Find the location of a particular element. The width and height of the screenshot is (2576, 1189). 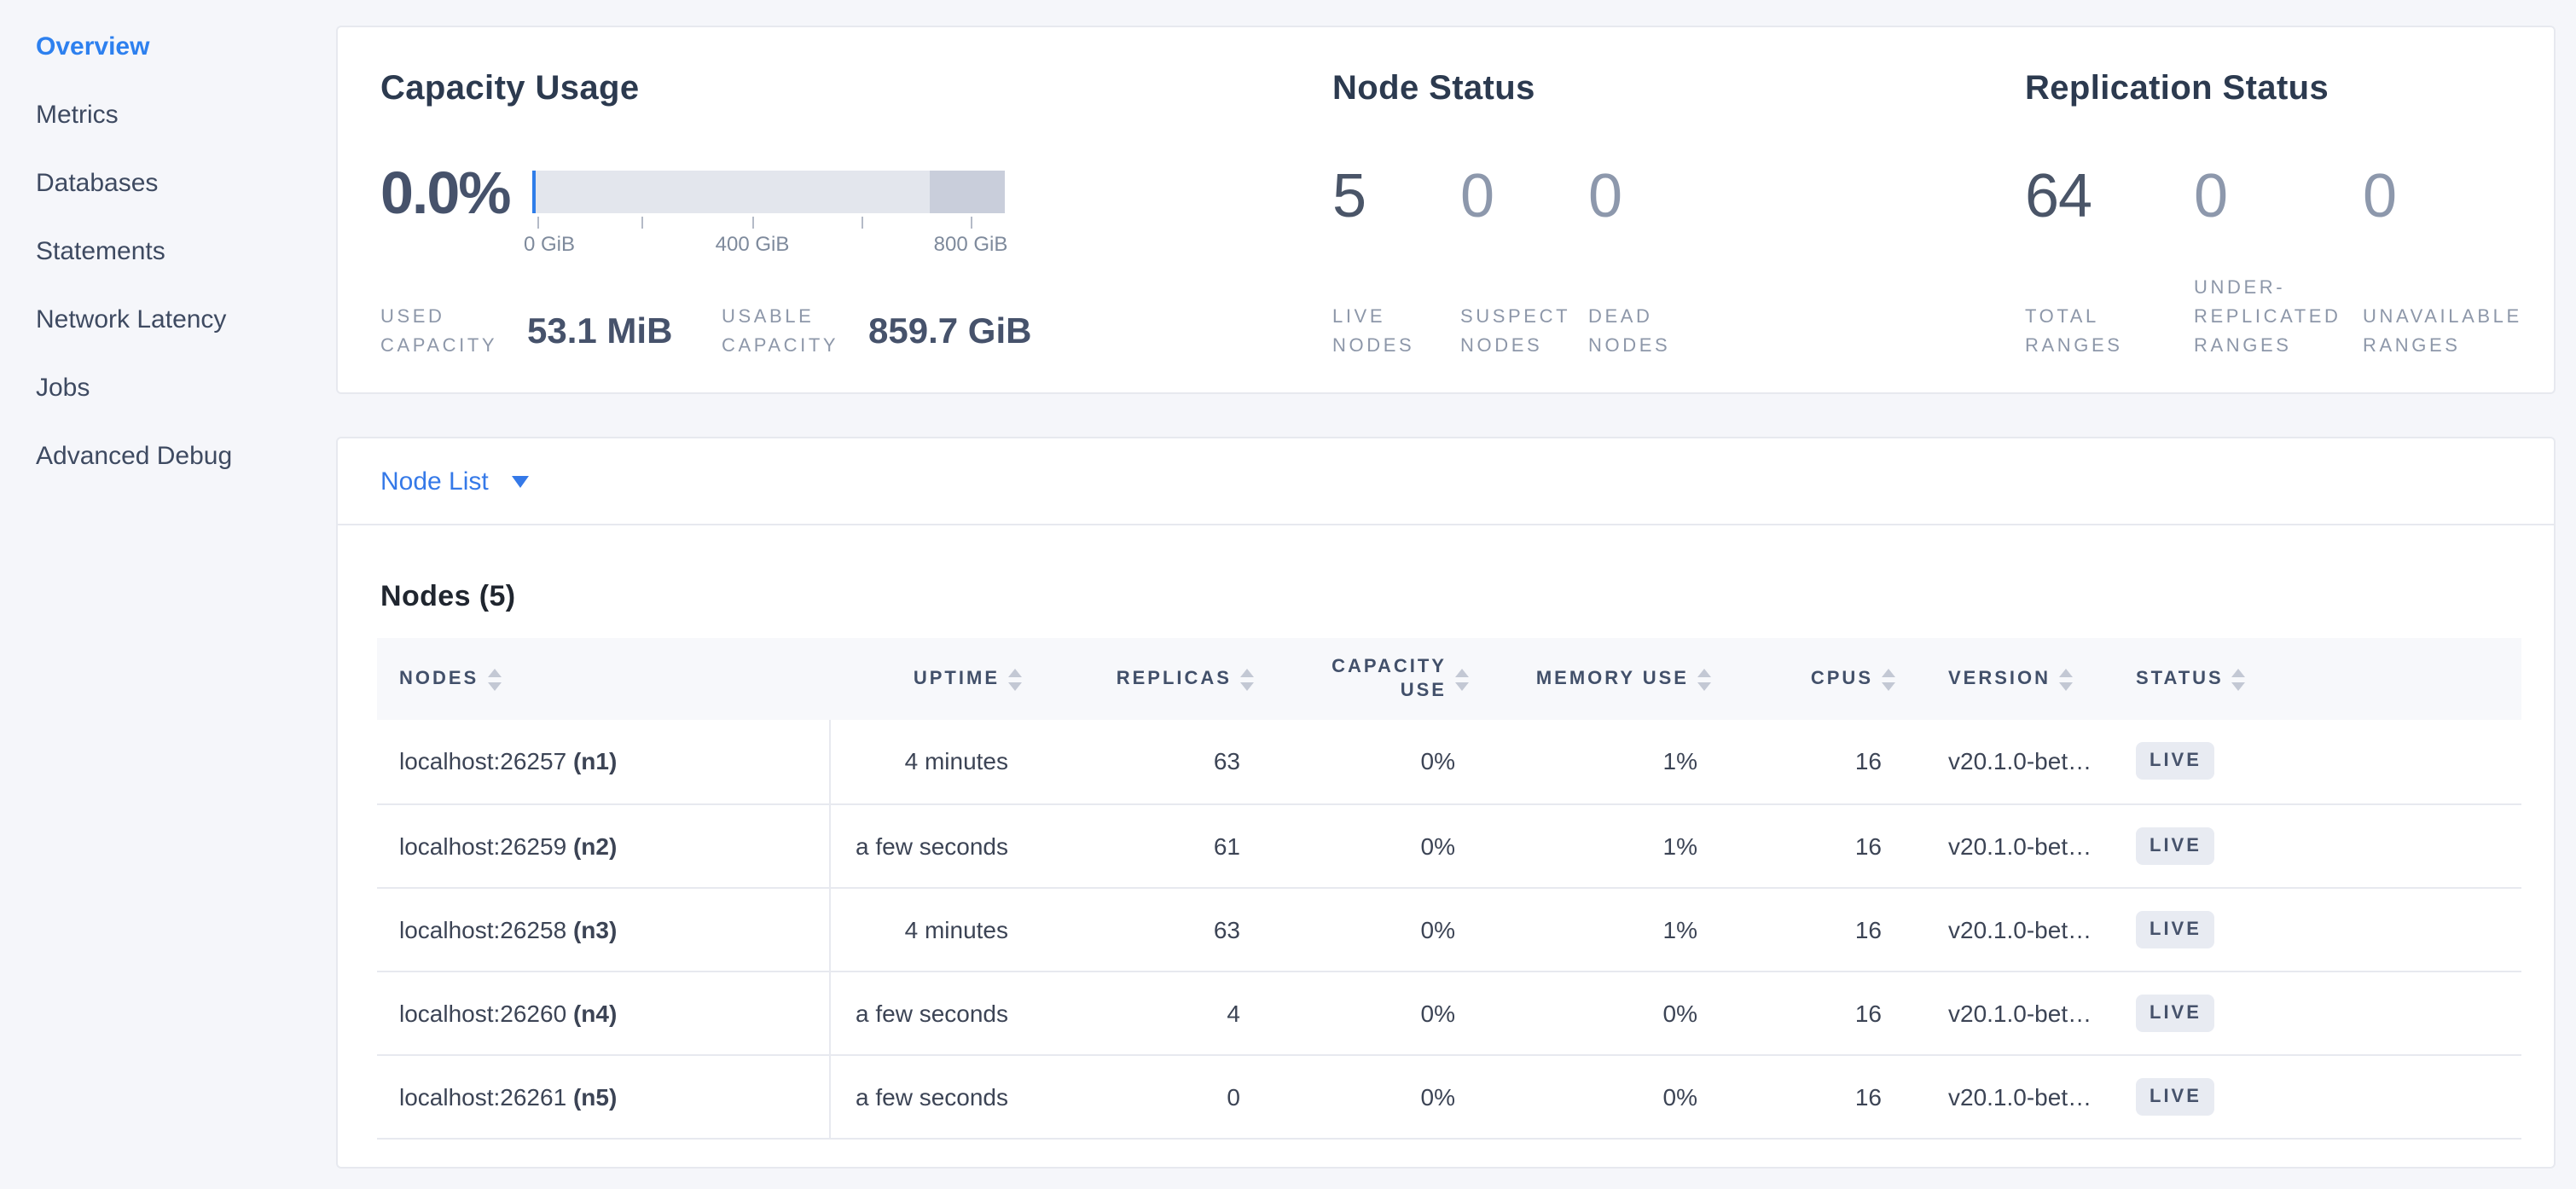

node-name-cell: localhost:26259 (n2) is located at coordinates (603, 845).